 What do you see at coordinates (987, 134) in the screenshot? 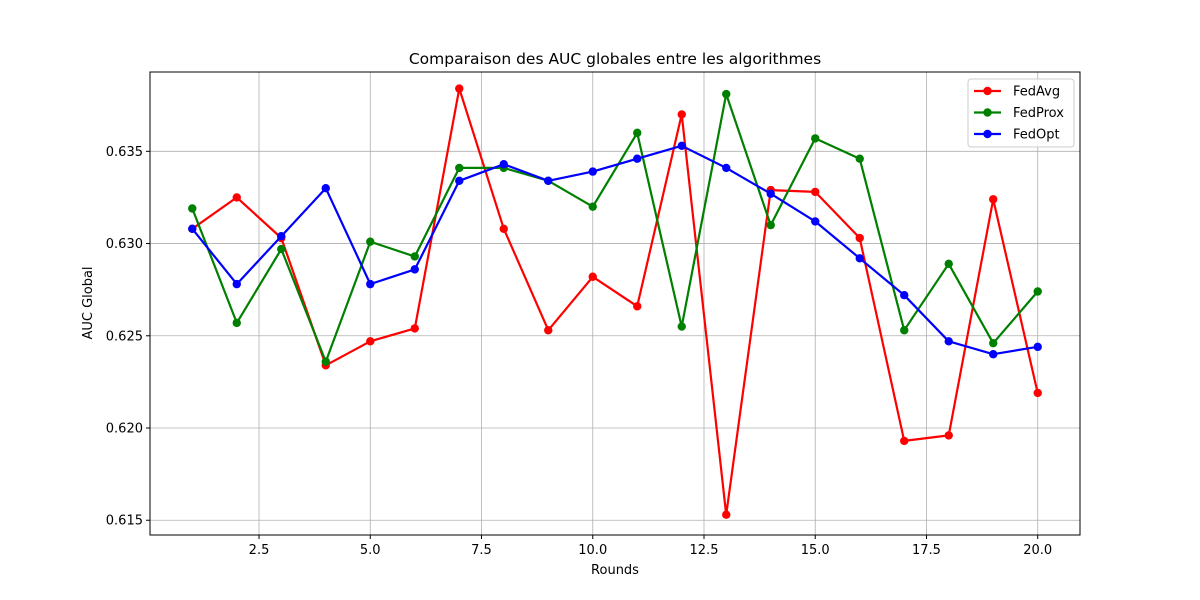
I see `legend-marker-fedopt` at bounding box center [987, 134].